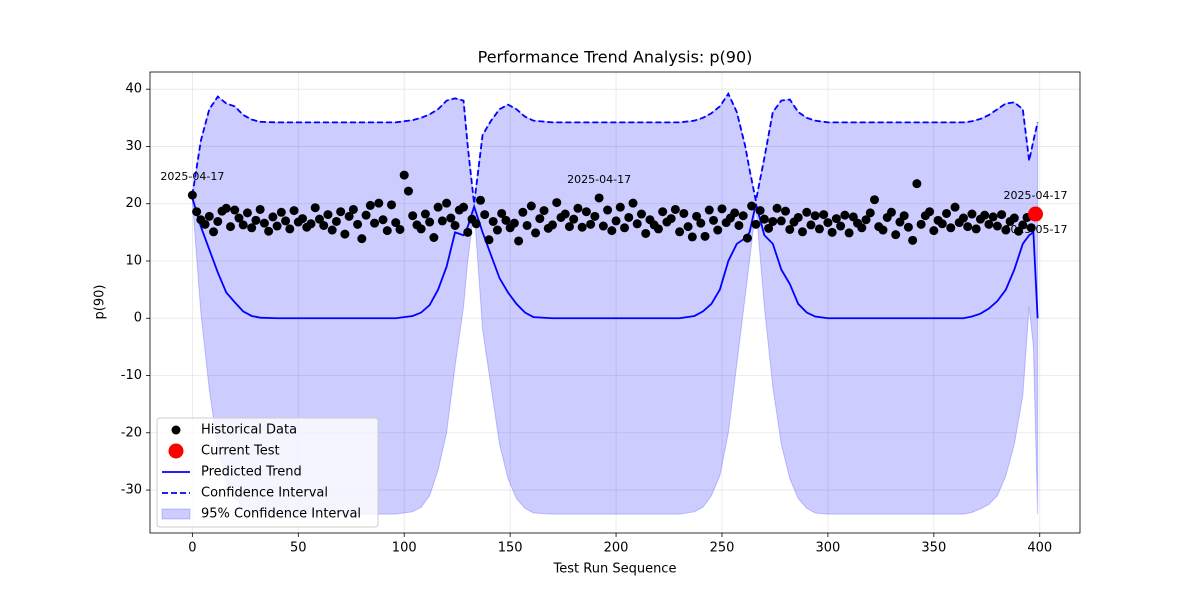 This screenshot has width=1200, height=600. Describe the element at coordinates (240, 451) in the screenshot. I see `legend-label: Current Test` at that location.